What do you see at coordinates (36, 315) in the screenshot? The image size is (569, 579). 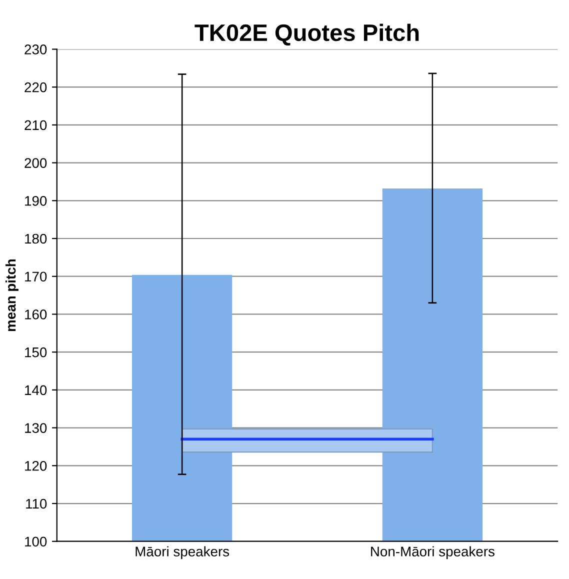 I see `y-tick-label: 160` at bounding box center [36, 315].